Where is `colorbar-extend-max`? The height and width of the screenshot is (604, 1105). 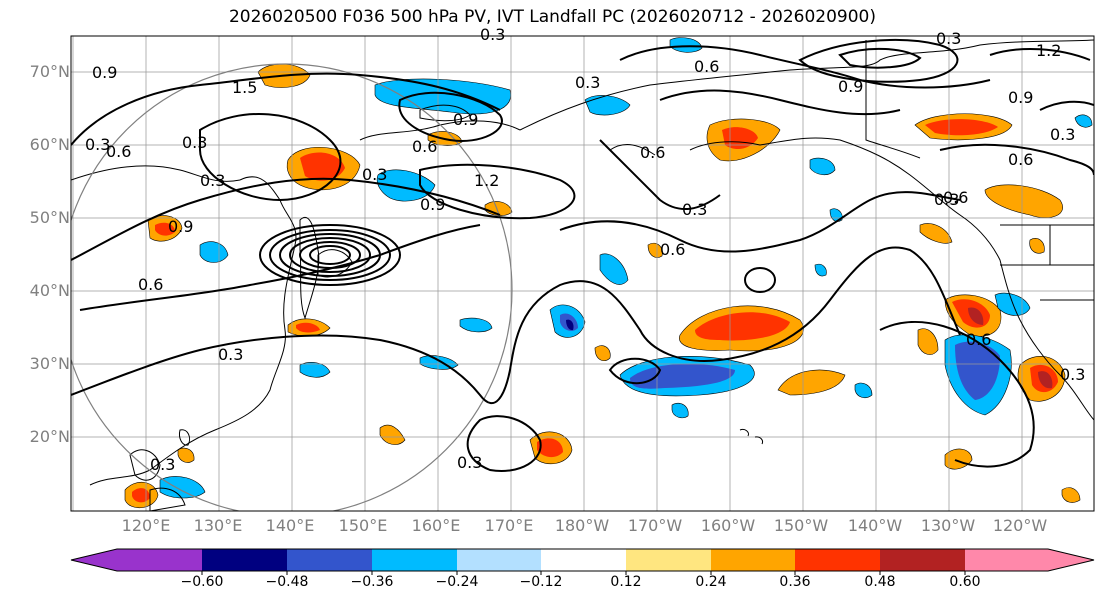
colorbar-extend-max is located at coordinates (1071, 560).